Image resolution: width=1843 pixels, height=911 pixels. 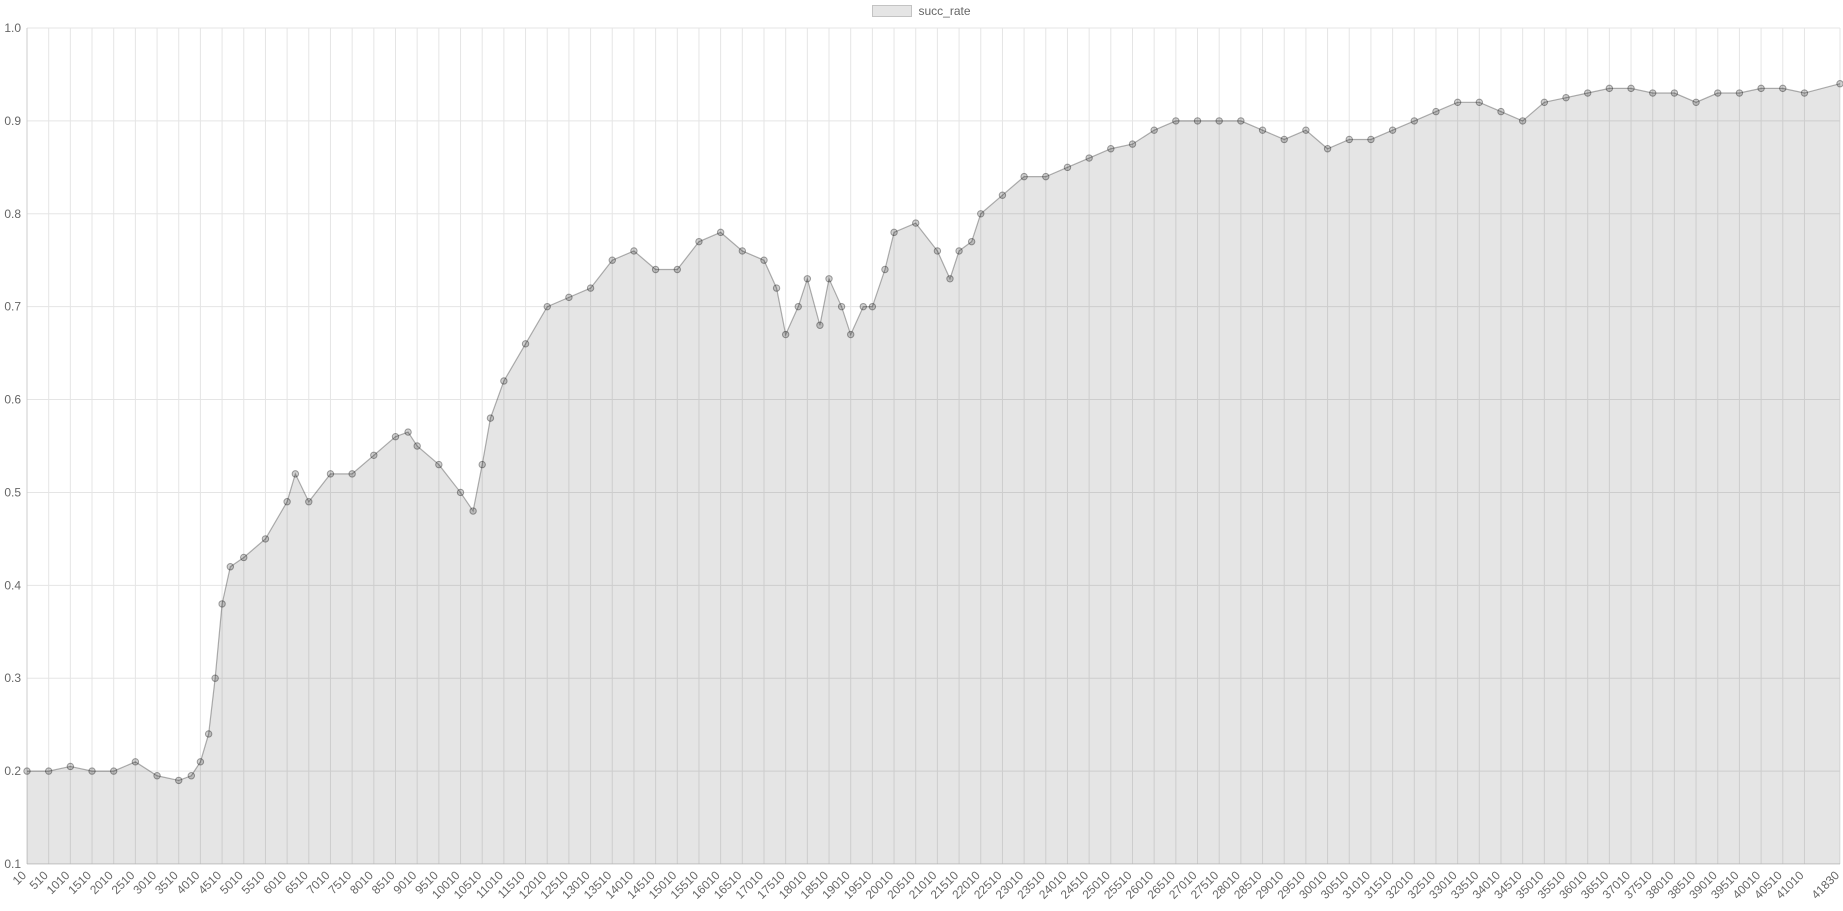 What do you see at coordinates (921, 11) in the screenshot?
I see `legend: succ_rate` at bounding box center [921, 11].